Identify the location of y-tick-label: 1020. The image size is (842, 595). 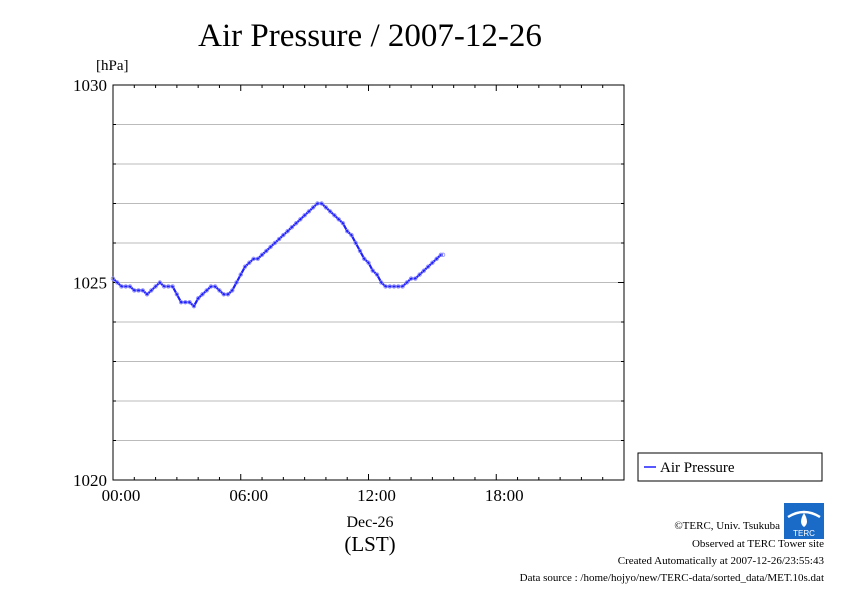
(90, 480).